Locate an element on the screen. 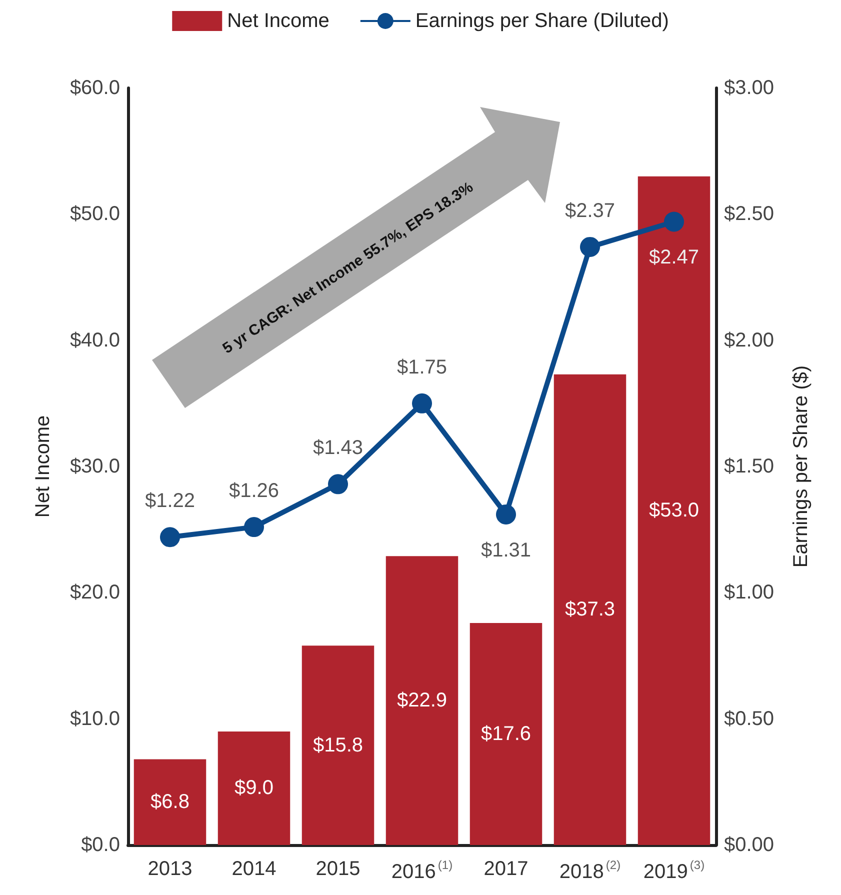 The image size is (841, 895). y-tick-label: $20.0 is located at coordinates (95, 593).